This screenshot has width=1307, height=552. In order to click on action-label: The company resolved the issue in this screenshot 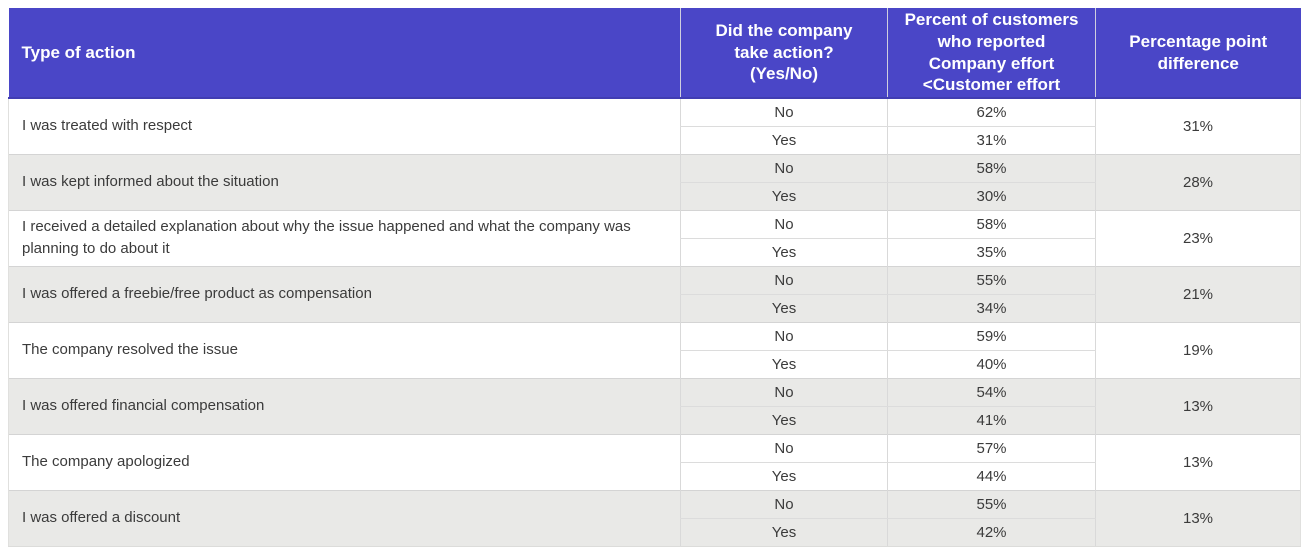, I will do `click(344, 349)`.